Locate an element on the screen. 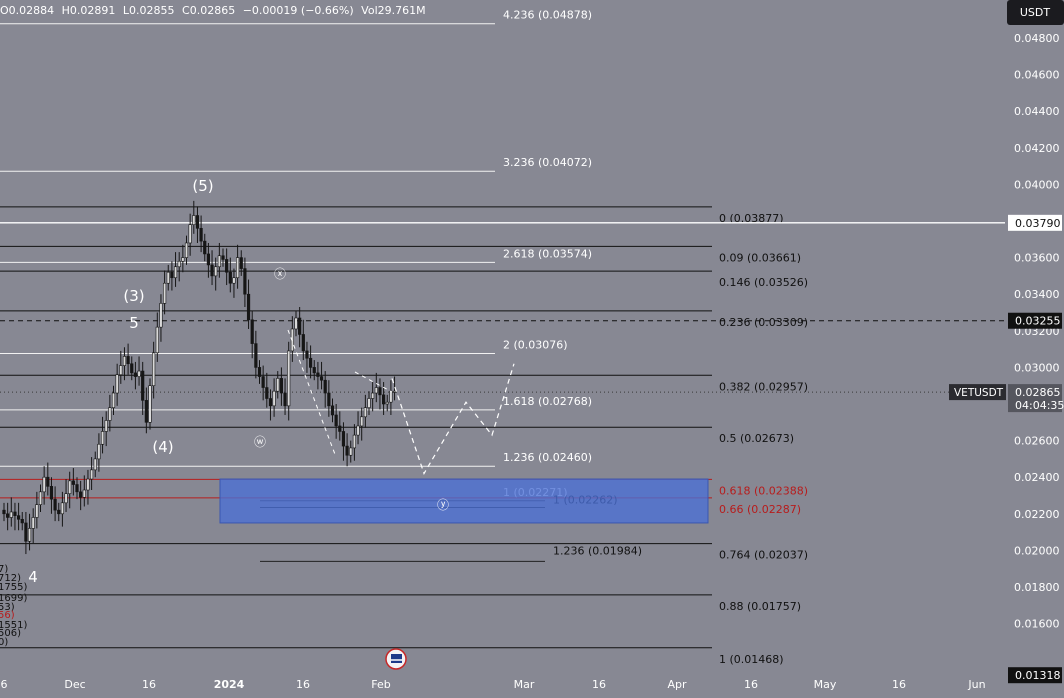 Image resolution: width=1064 pixels, height=698 pixels. price-tag-dashed is located at coordinates (1035, 320).